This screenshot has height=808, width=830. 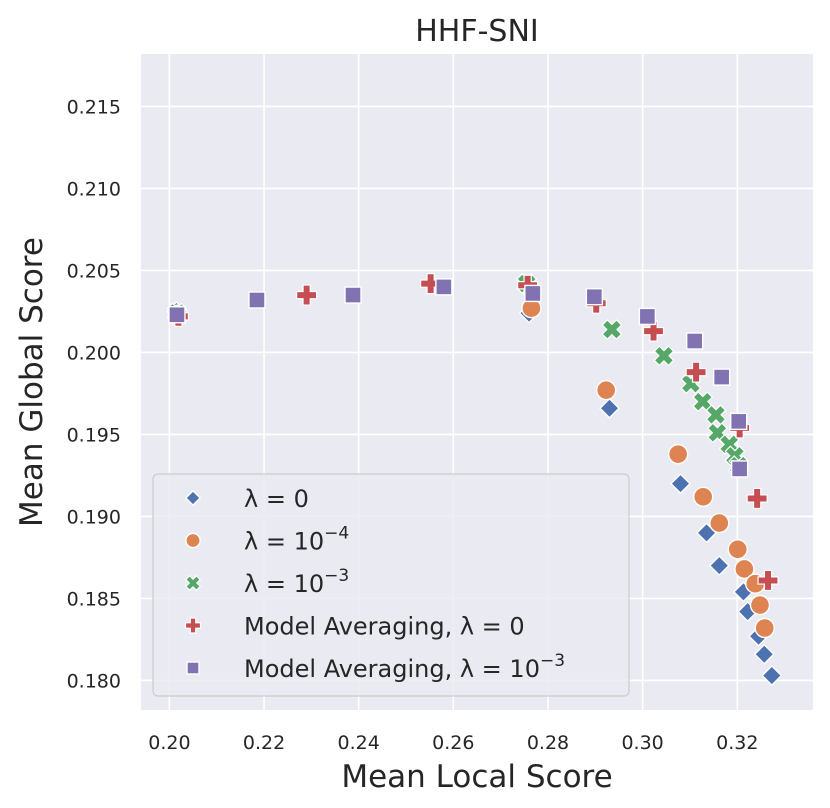 What do you see at coordinates (384, 627) in the screenshot?
I see `legend-label: Model Averaging, λ = 0` at bounding box center [384, 627].